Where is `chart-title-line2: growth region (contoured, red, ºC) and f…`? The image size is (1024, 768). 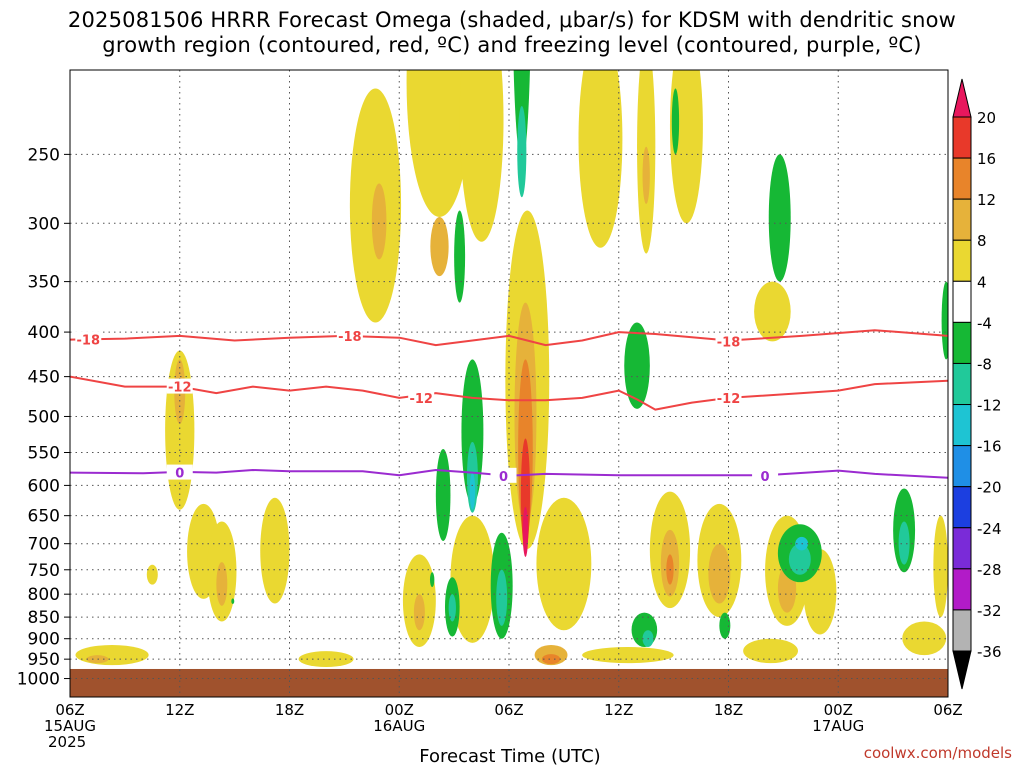 chart-title-line2: growth region (contoured, red, ºC) and f… is located at coordinates (512, 45).